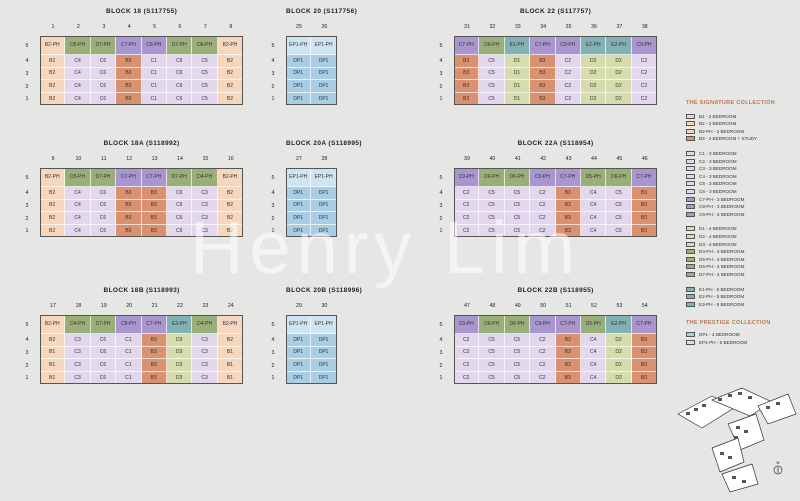 The width and height of the screenshot is (800, 501). What do you see at coordinates (644, 177) in the screenshot?
I see `unit-cell: C7-PH` at bounding box center [644, 177].